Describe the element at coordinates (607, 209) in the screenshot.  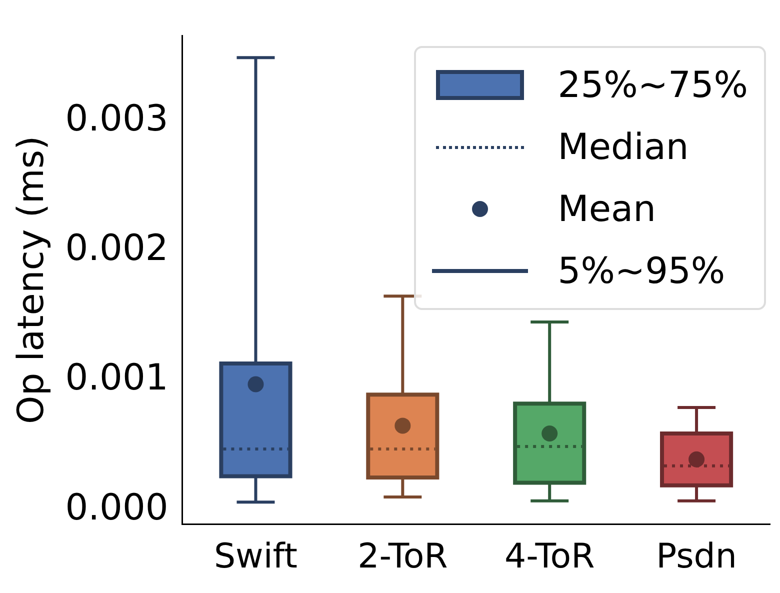
I see `annotation: Mean` at that location.